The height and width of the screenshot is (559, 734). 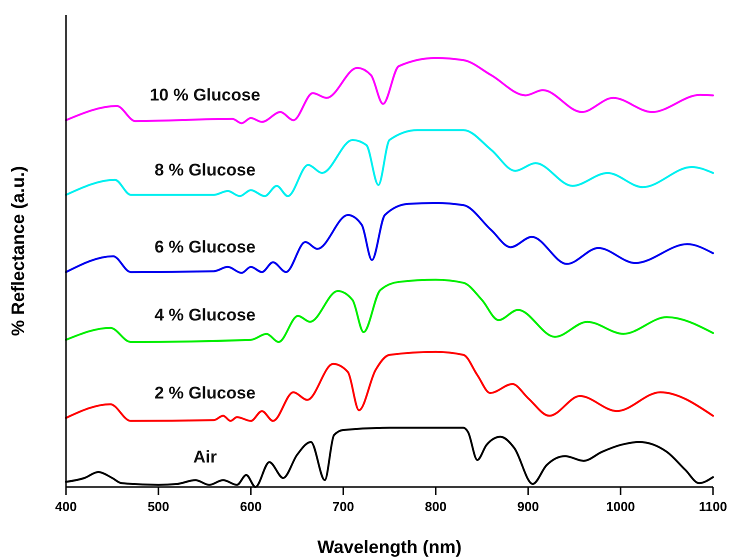 I want to click on series-label: 10 % Glucose, so click(x=205, y=95).